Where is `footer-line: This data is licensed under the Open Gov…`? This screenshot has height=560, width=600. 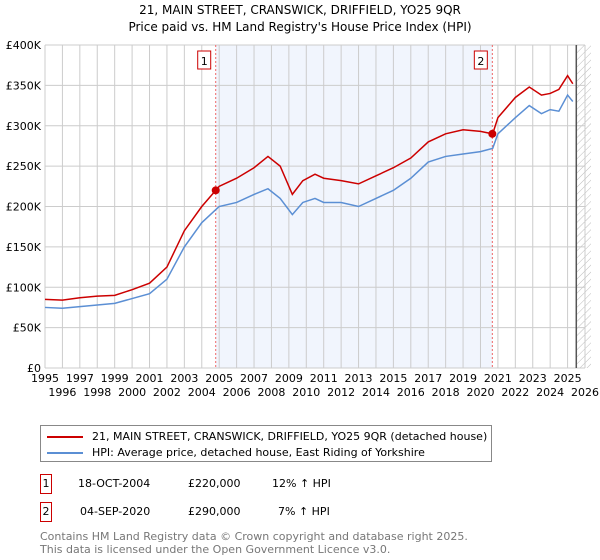 footer-line: This data is licensed under the Open Gov… is located at coordinates (215, 549).